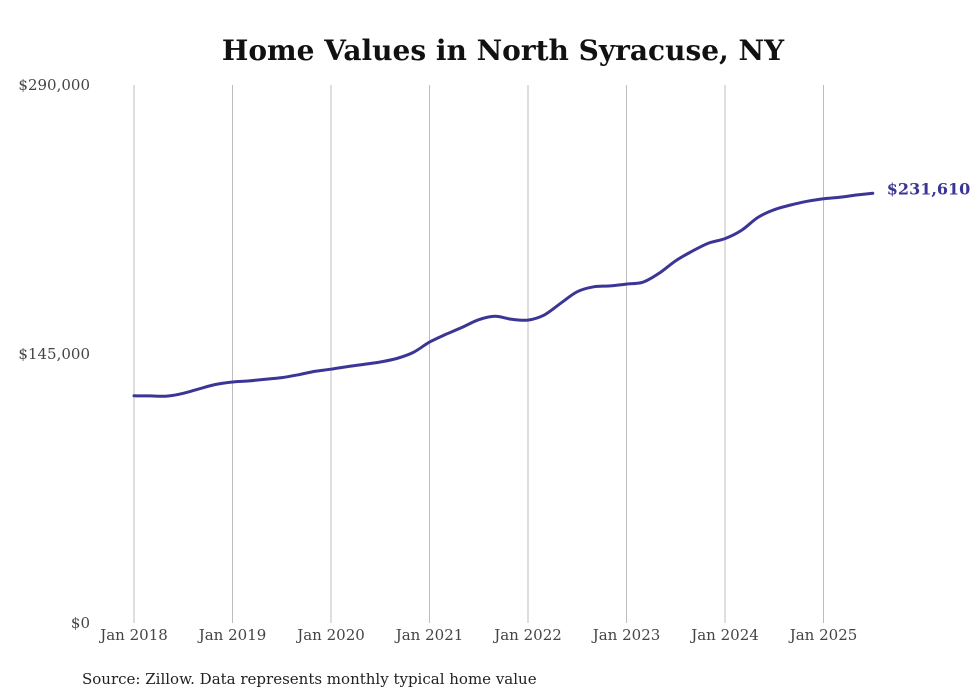  I want to click on x-tick-label: Jan 2022, so click(527, 635).